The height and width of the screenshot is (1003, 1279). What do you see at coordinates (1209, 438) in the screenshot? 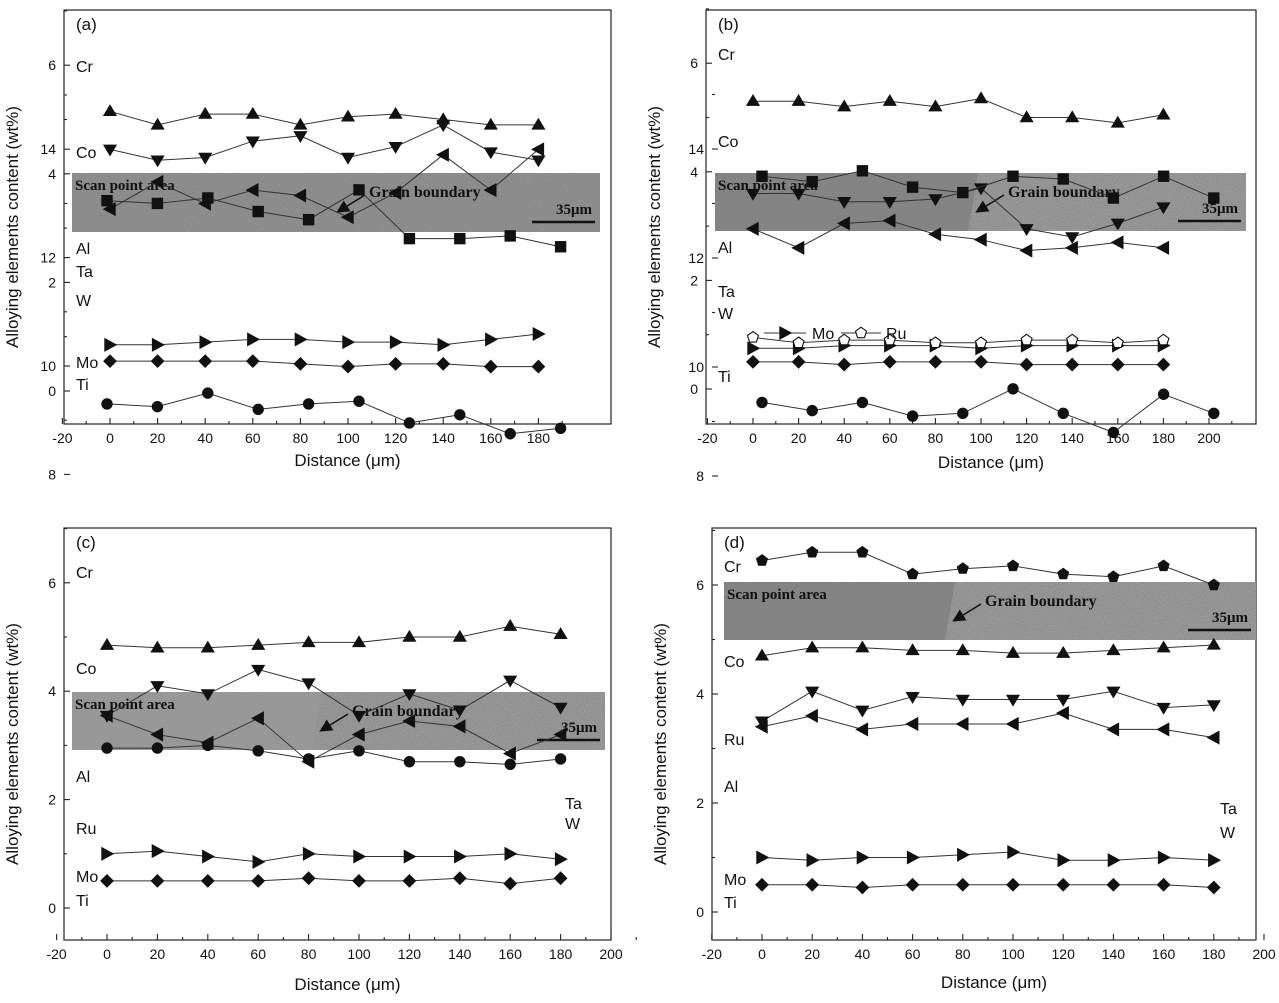
I see `x-tick-label: 200` at bounding box center [1209, 438].